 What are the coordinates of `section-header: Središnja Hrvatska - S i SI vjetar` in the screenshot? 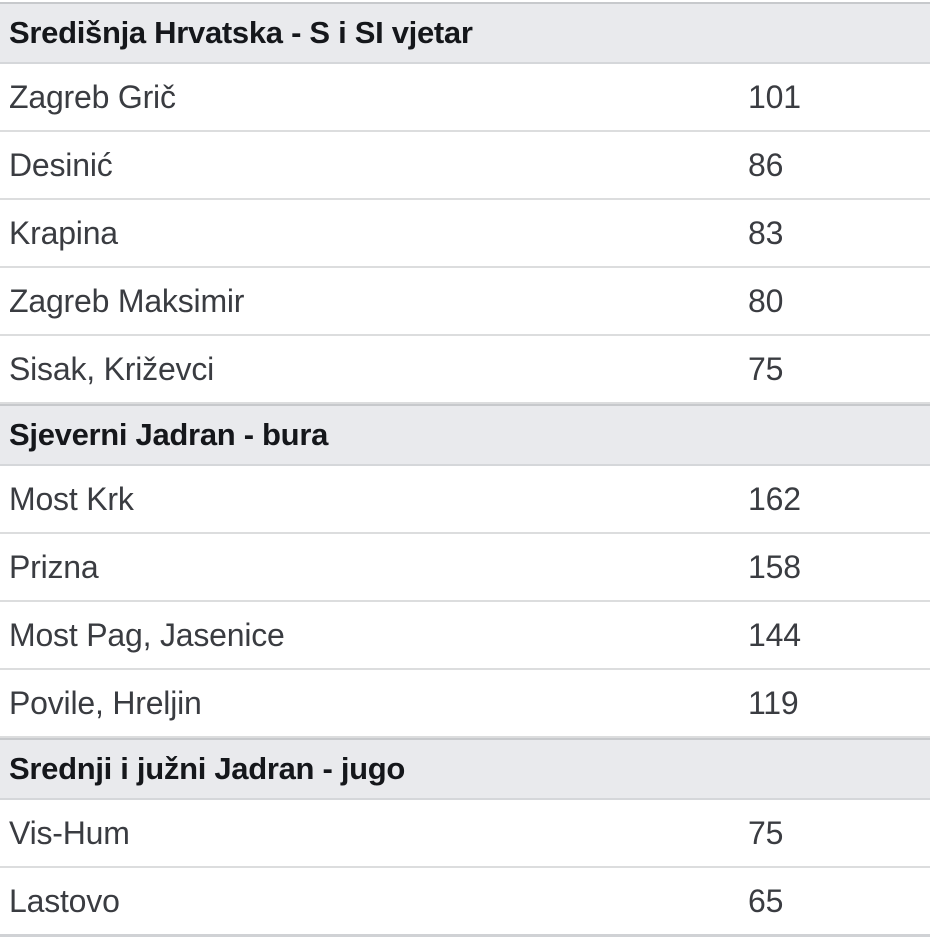 It's located at (465, 33).